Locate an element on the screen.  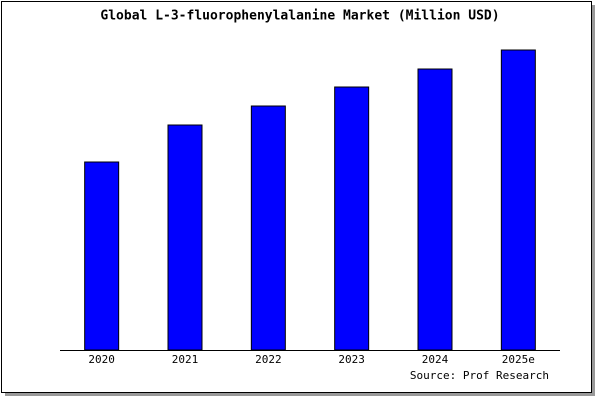
x-tick-label: 2024 is located at coordinates (435, 359).